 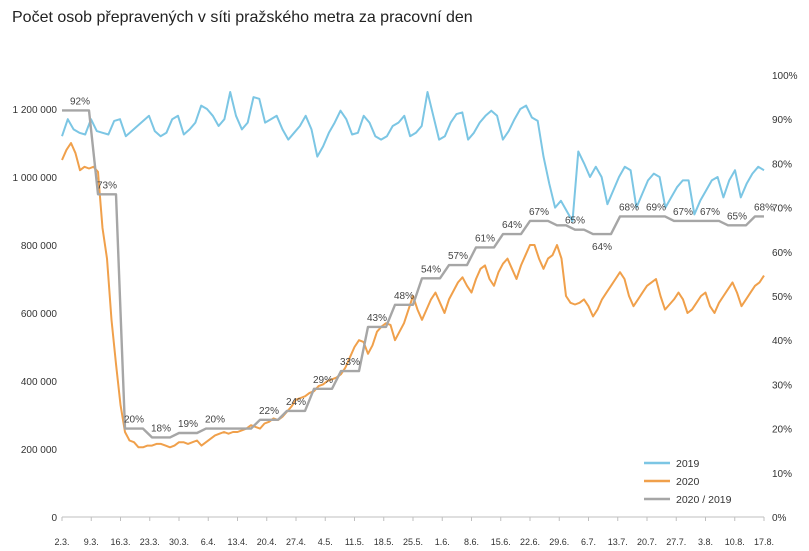 I want to click on ratio-data-label: 33%, so click(x=350, y=362).